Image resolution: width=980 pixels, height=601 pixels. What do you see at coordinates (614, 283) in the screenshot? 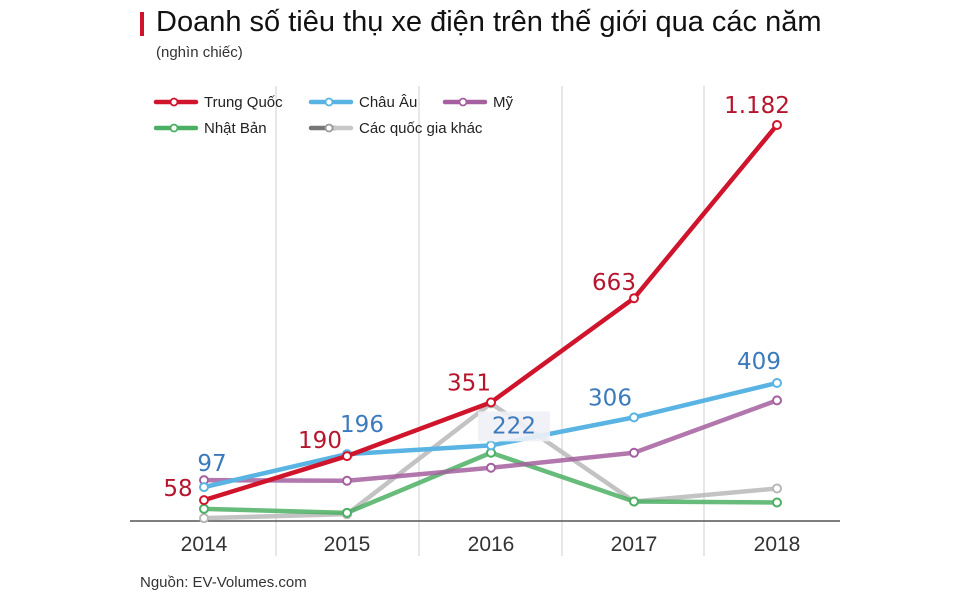
I see `data-label: 663` at bounding box center [614, 283].